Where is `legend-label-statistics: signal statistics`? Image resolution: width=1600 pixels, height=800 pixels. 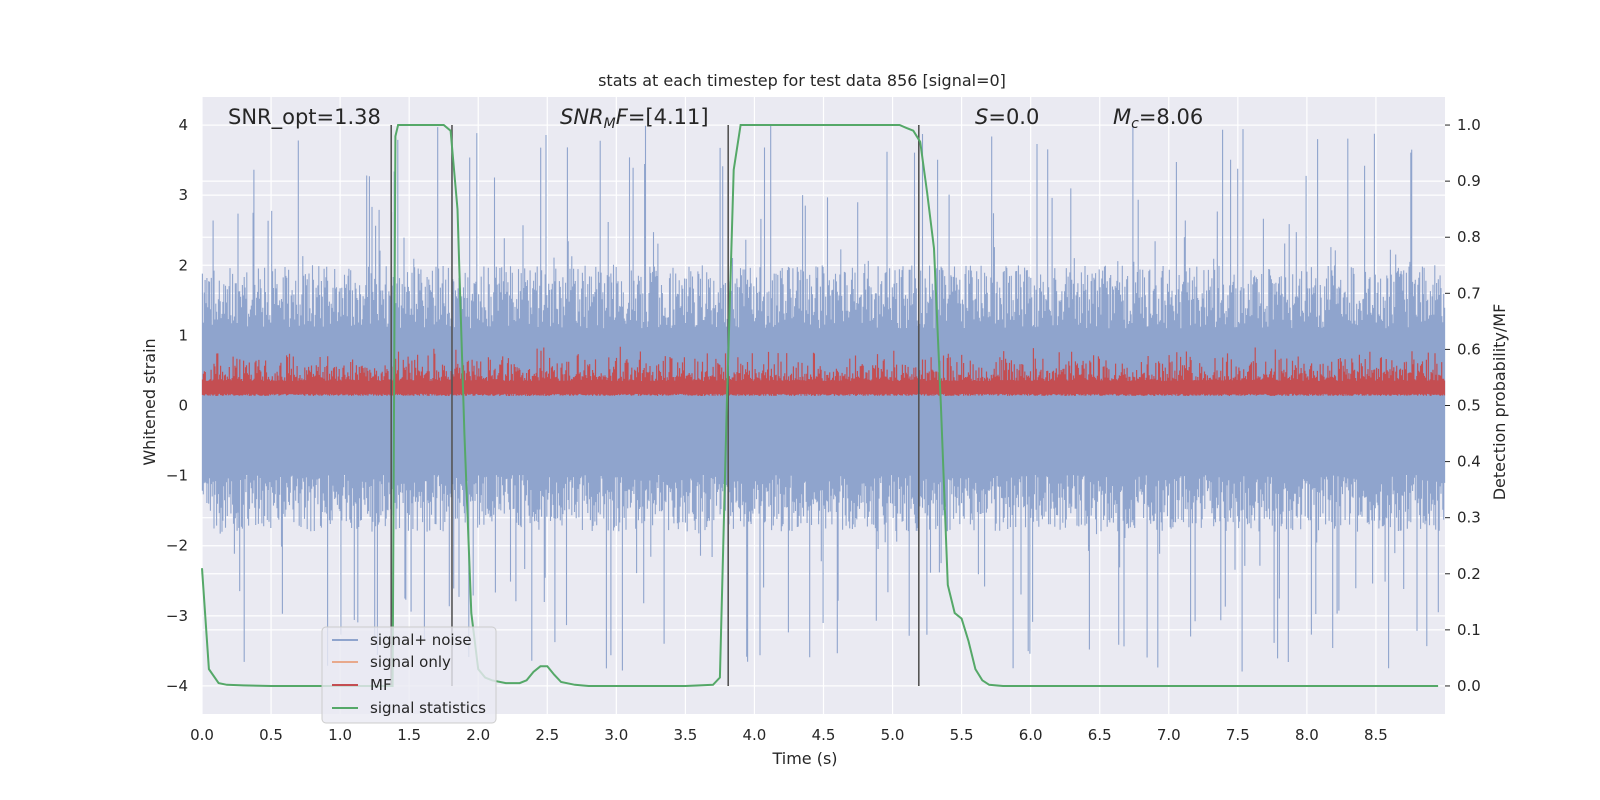 legend-label-statistics: signal statistics is located at coordinates (428, 708).